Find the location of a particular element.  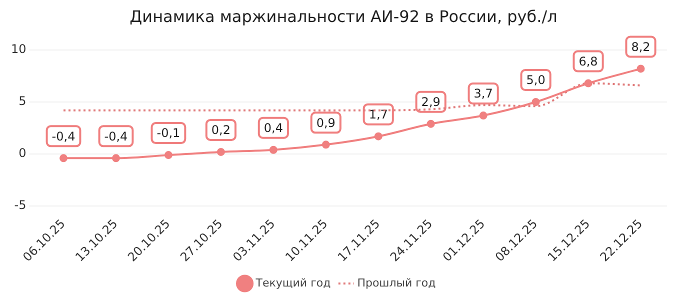

data-label: 0,4 is located at coordinates (273, 127).